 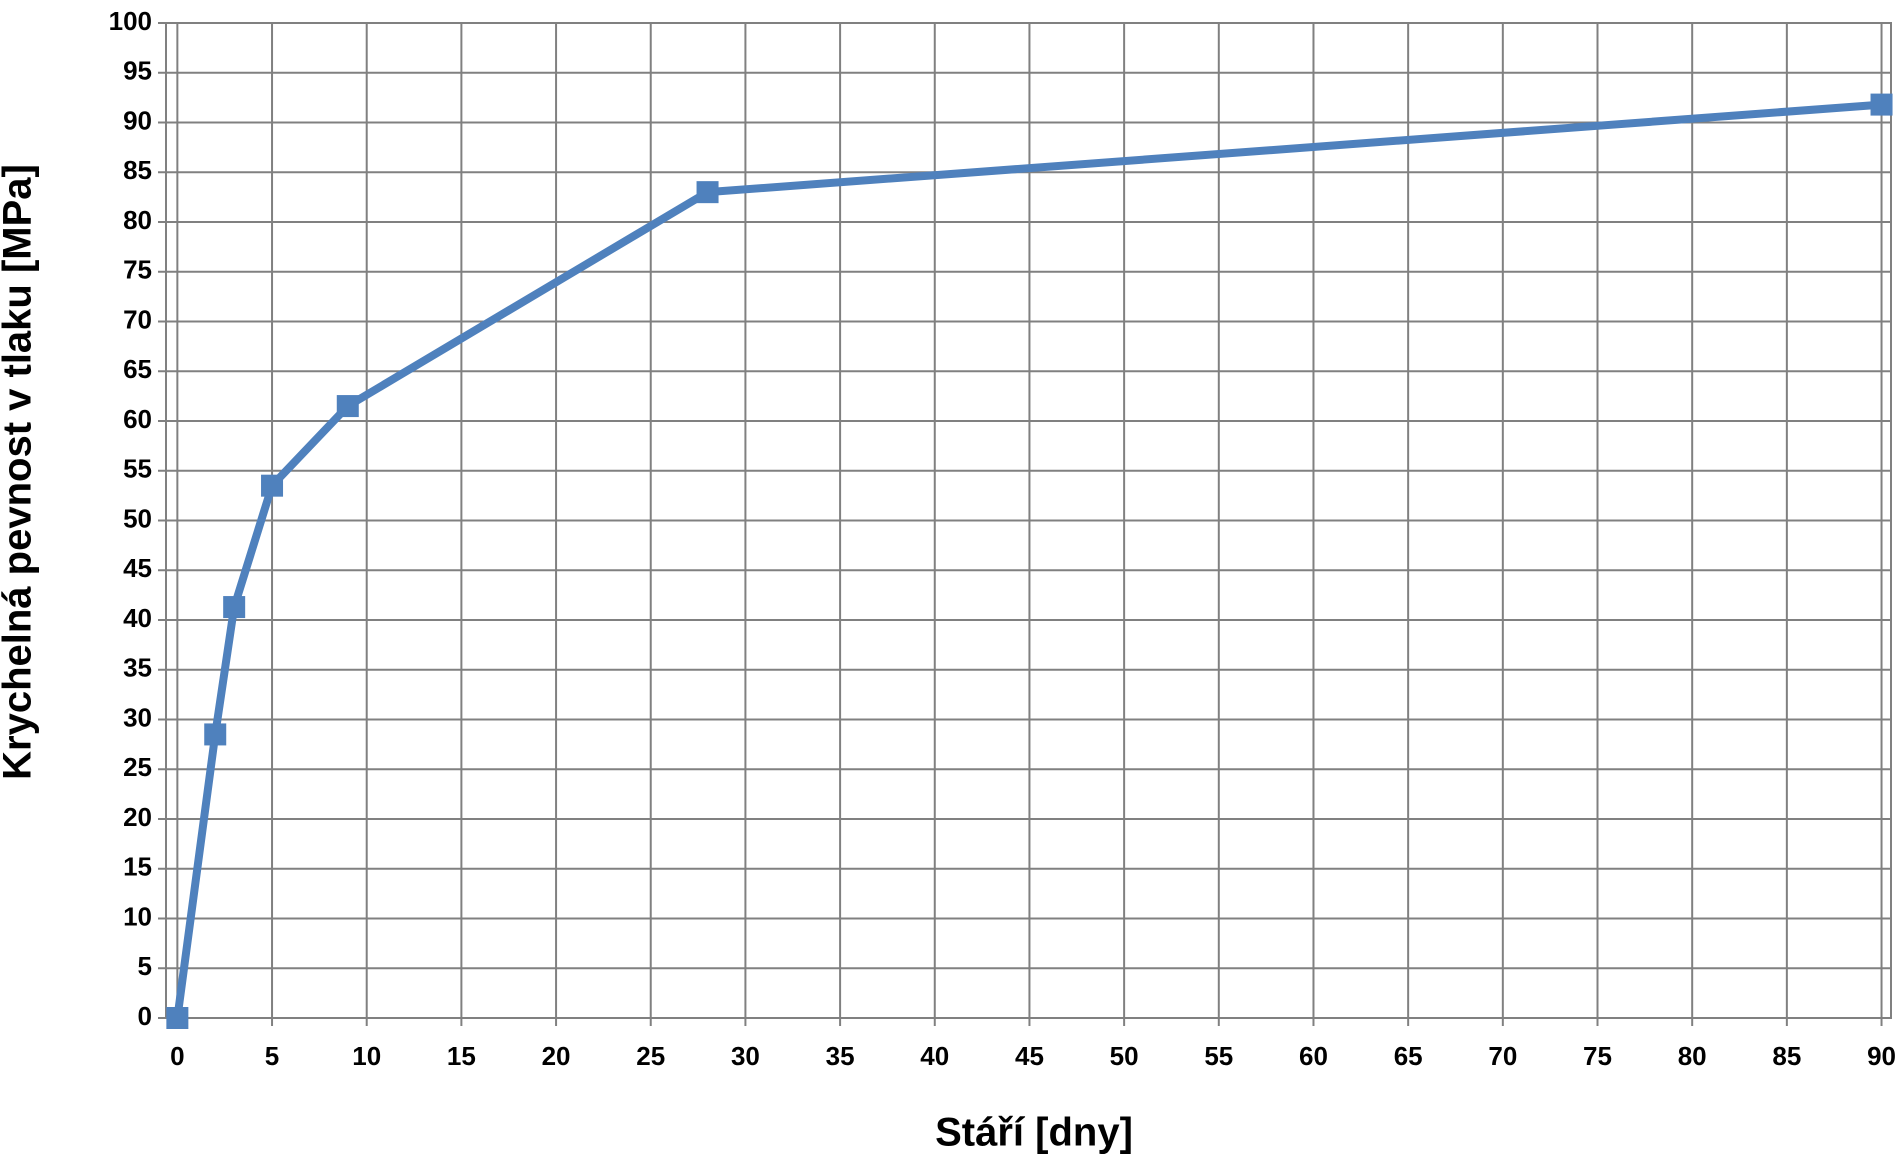 I want to click on y-tick-label: 5, so click(x=145, y=966).